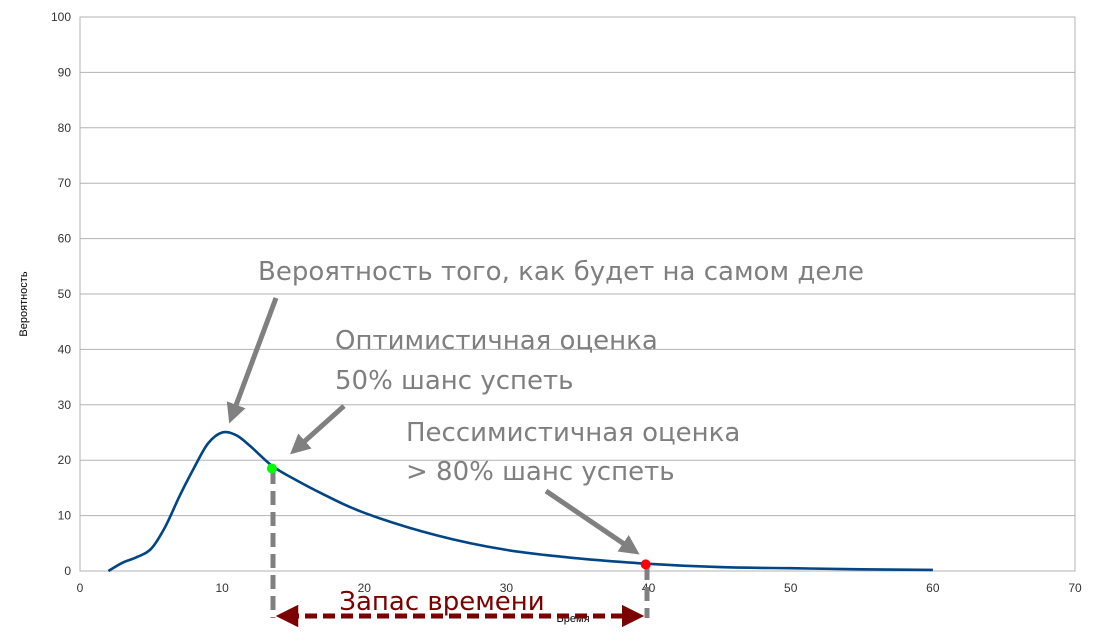 This screenshot has width=1106, height=641. What do you see at coordinates (496, 341) in the screenshot?
I see `annotation-optimistic-title: Оптимистичная оценка` at bounding box center [496, 341].